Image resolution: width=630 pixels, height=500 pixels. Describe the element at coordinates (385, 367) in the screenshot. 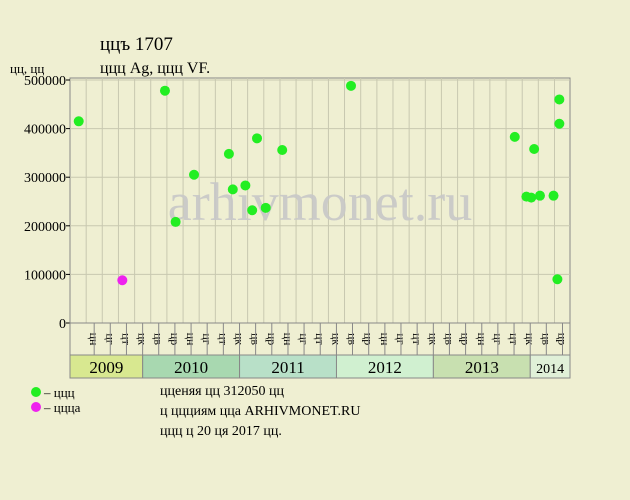

I see `year-label: 2012` at that location.